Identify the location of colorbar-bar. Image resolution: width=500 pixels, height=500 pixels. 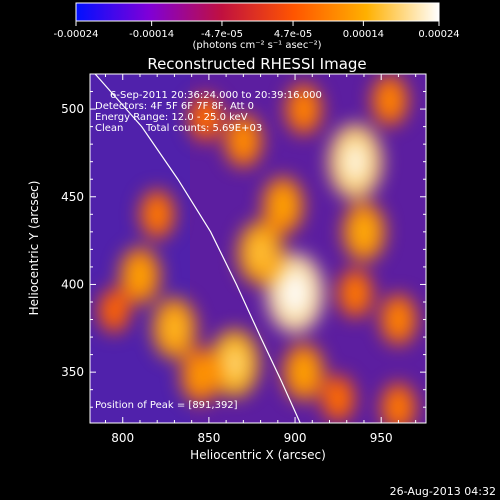
(257, 12).